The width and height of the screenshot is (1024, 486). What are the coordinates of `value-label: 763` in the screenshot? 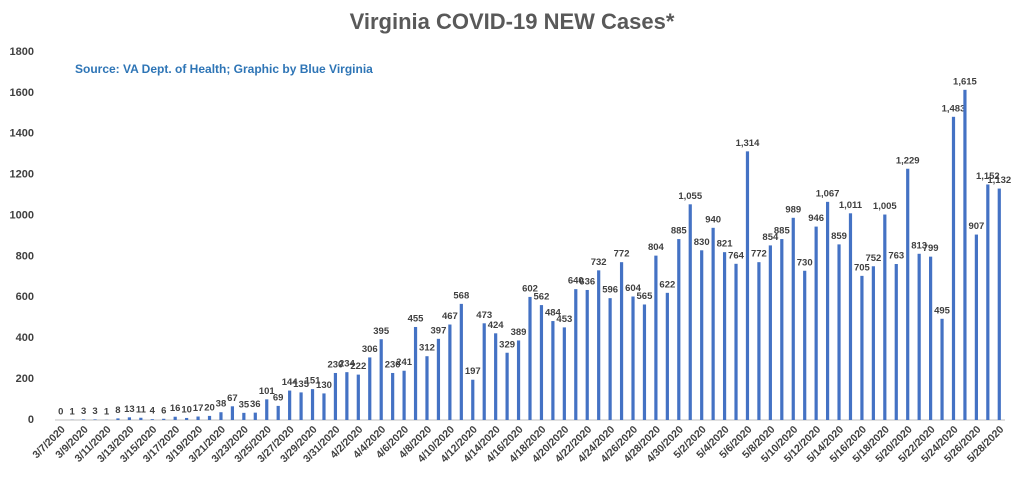 It's located at (896, 256).